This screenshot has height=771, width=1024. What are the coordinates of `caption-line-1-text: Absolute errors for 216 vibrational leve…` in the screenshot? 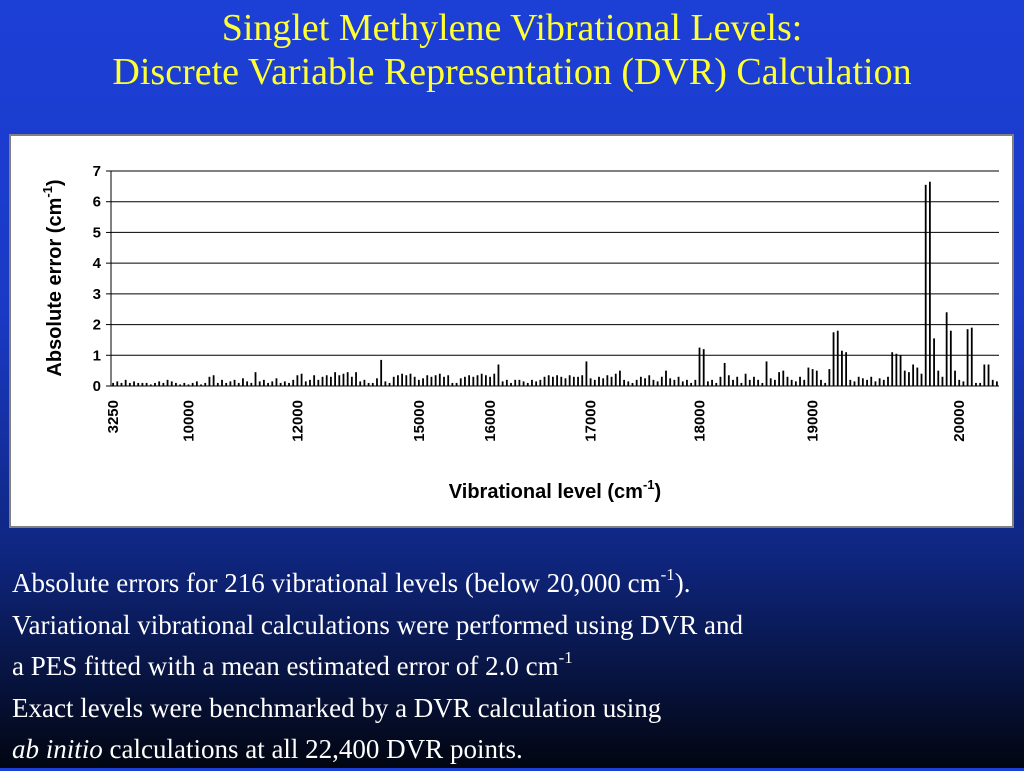 It's located at (336, 583).